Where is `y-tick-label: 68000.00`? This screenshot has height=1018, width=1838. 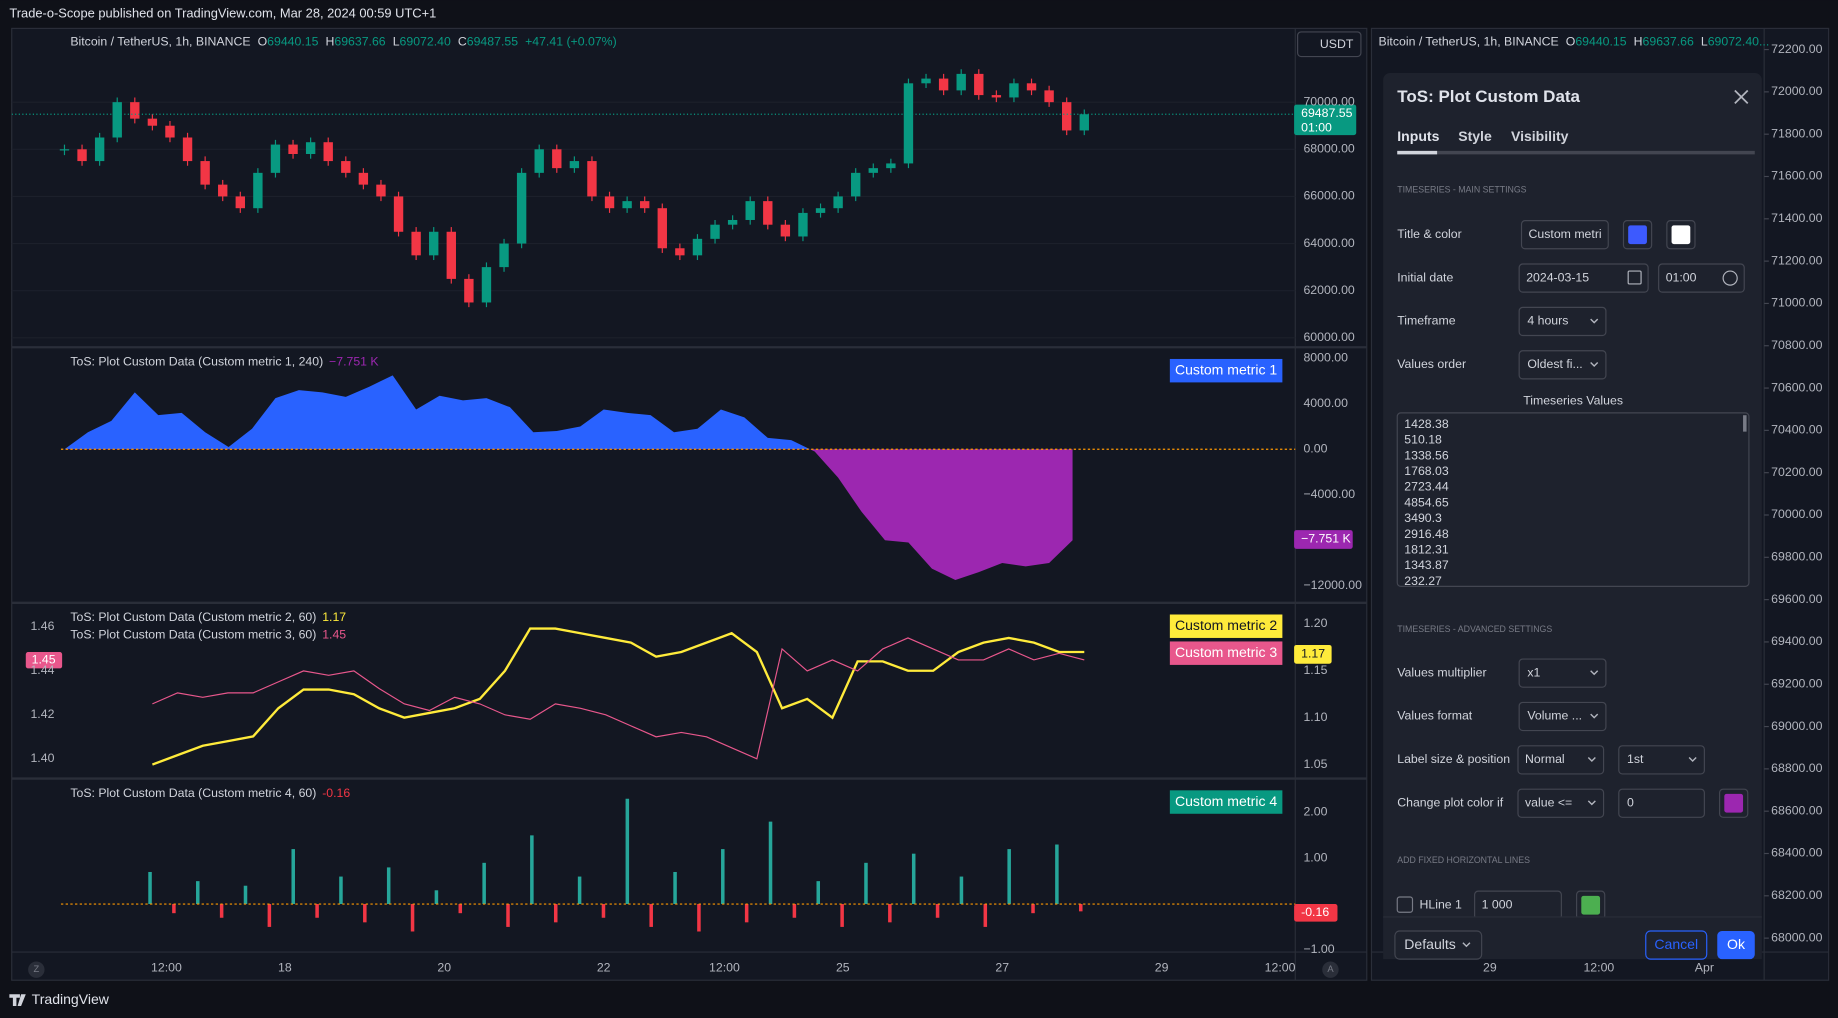
y-tick-label: 68000.00 is located at coordinates (1796, 937).